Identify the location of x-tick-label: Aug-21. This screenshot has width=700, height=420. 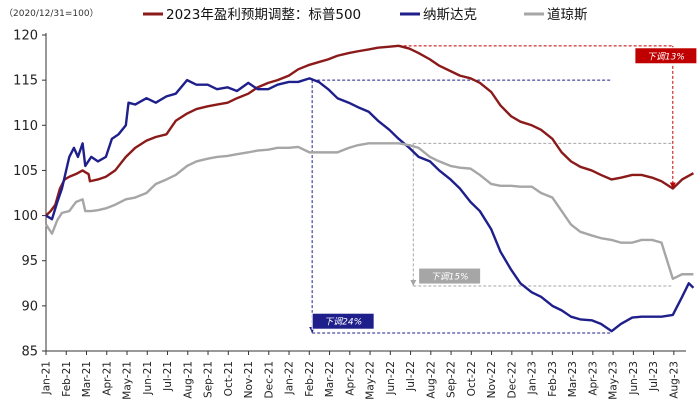
(188, 380).